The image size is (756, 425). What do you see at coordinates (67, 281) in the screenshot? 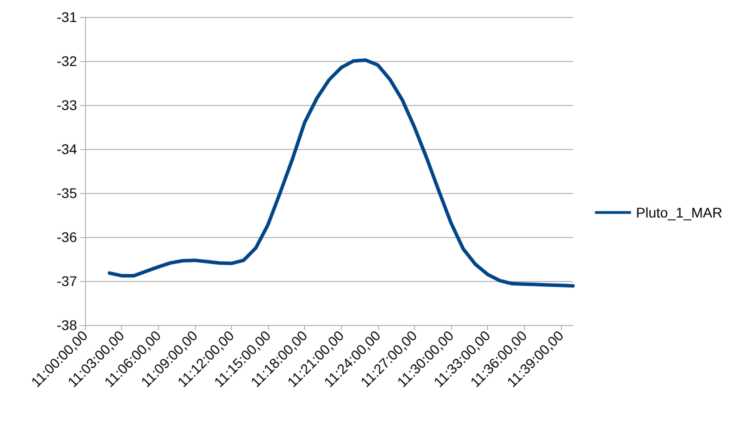
I see `y-tick-label: -37` at bounding box center [67, 281].